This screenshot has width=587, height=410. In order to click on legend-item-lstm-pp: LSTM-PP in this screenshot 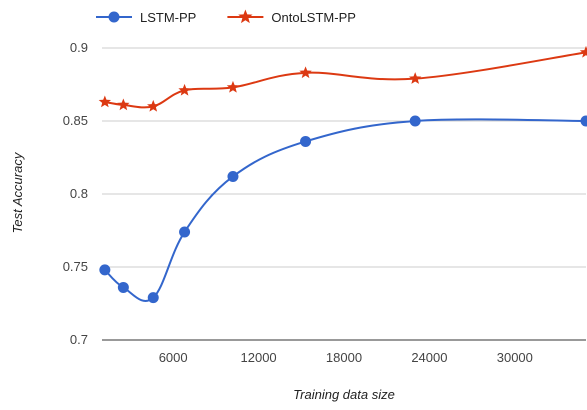, I will do `click(146, 17)`.